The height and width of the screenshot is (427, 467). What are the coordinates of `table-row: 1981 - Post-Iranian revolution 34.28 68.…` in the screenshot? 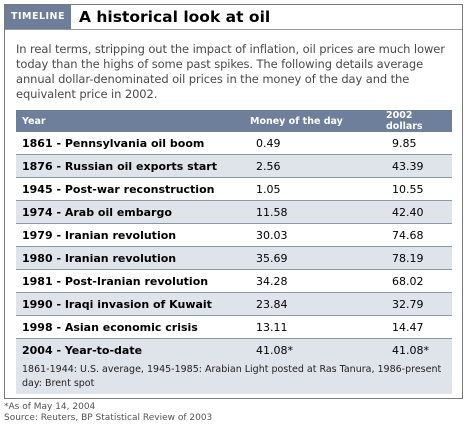 It's located at (234, 281).